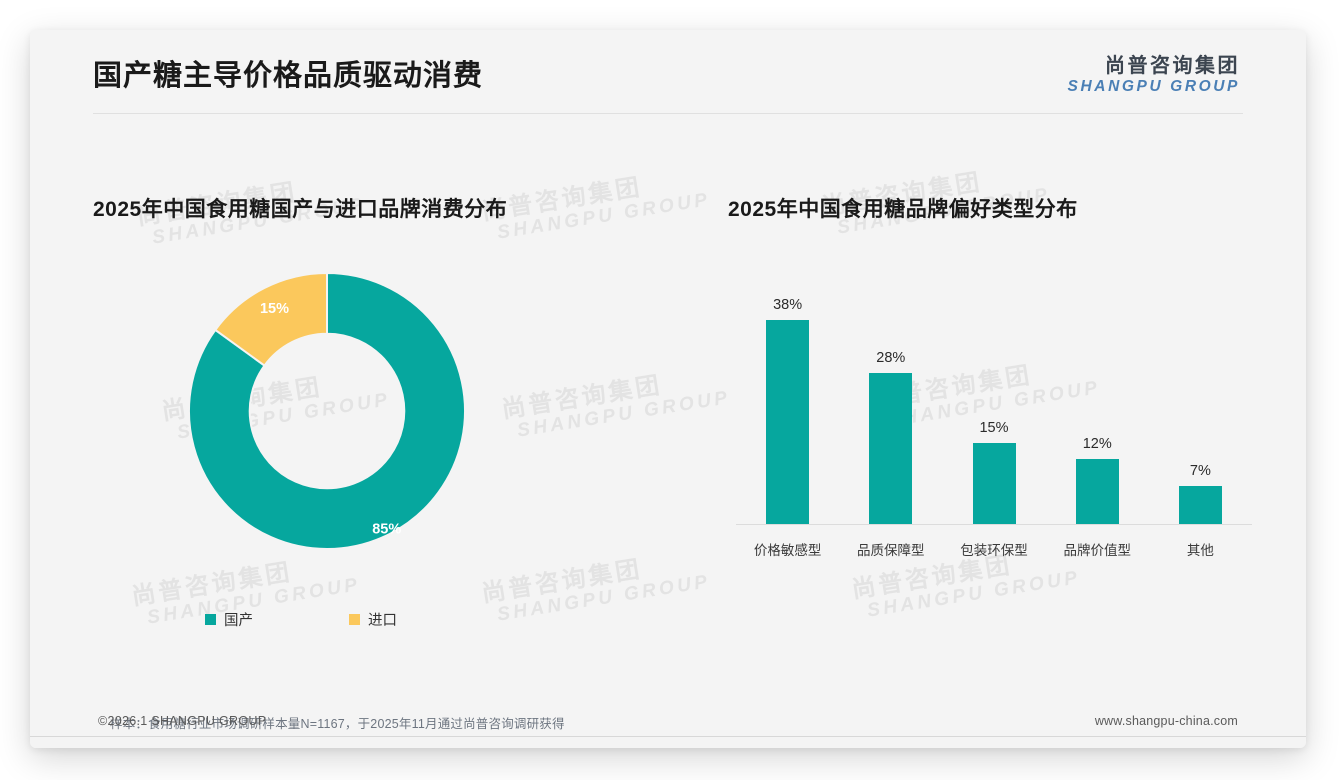  Describe the element at coordinates (891, 550) in the screenshot. I see `bar-category-label: 品质保障型` at that location.